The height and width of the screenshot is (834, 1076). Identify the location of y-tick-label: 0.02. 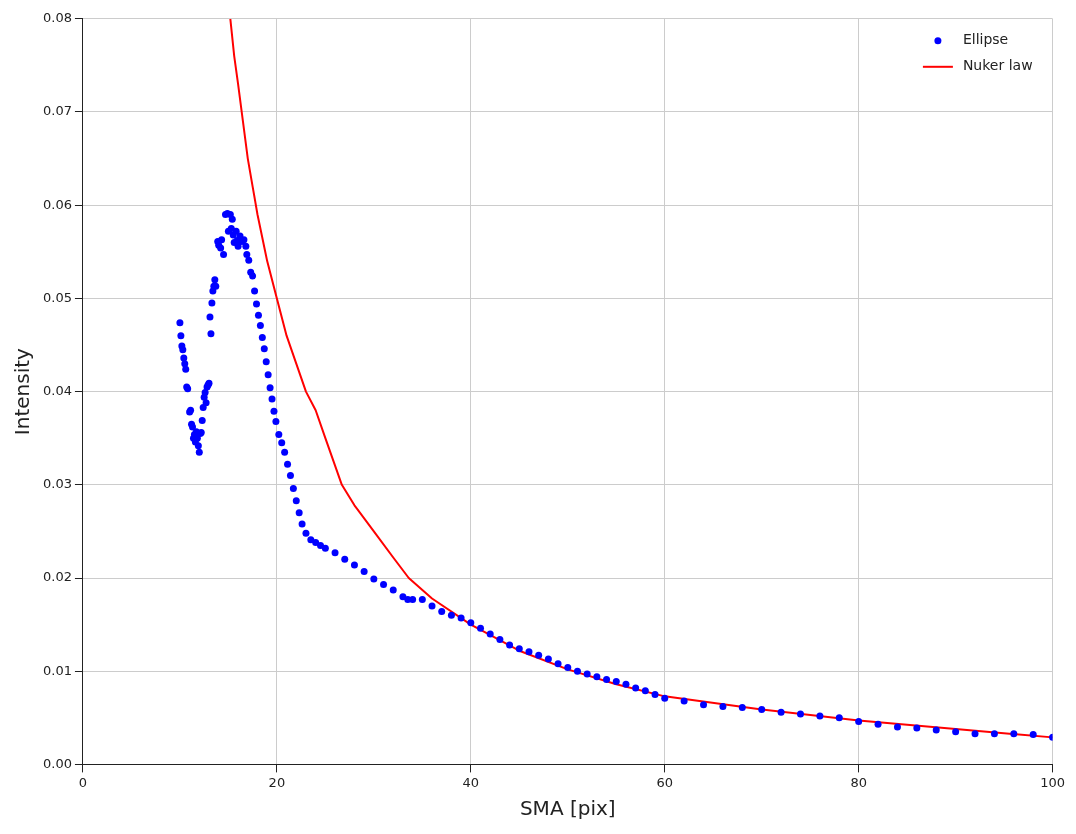
(57, 577).